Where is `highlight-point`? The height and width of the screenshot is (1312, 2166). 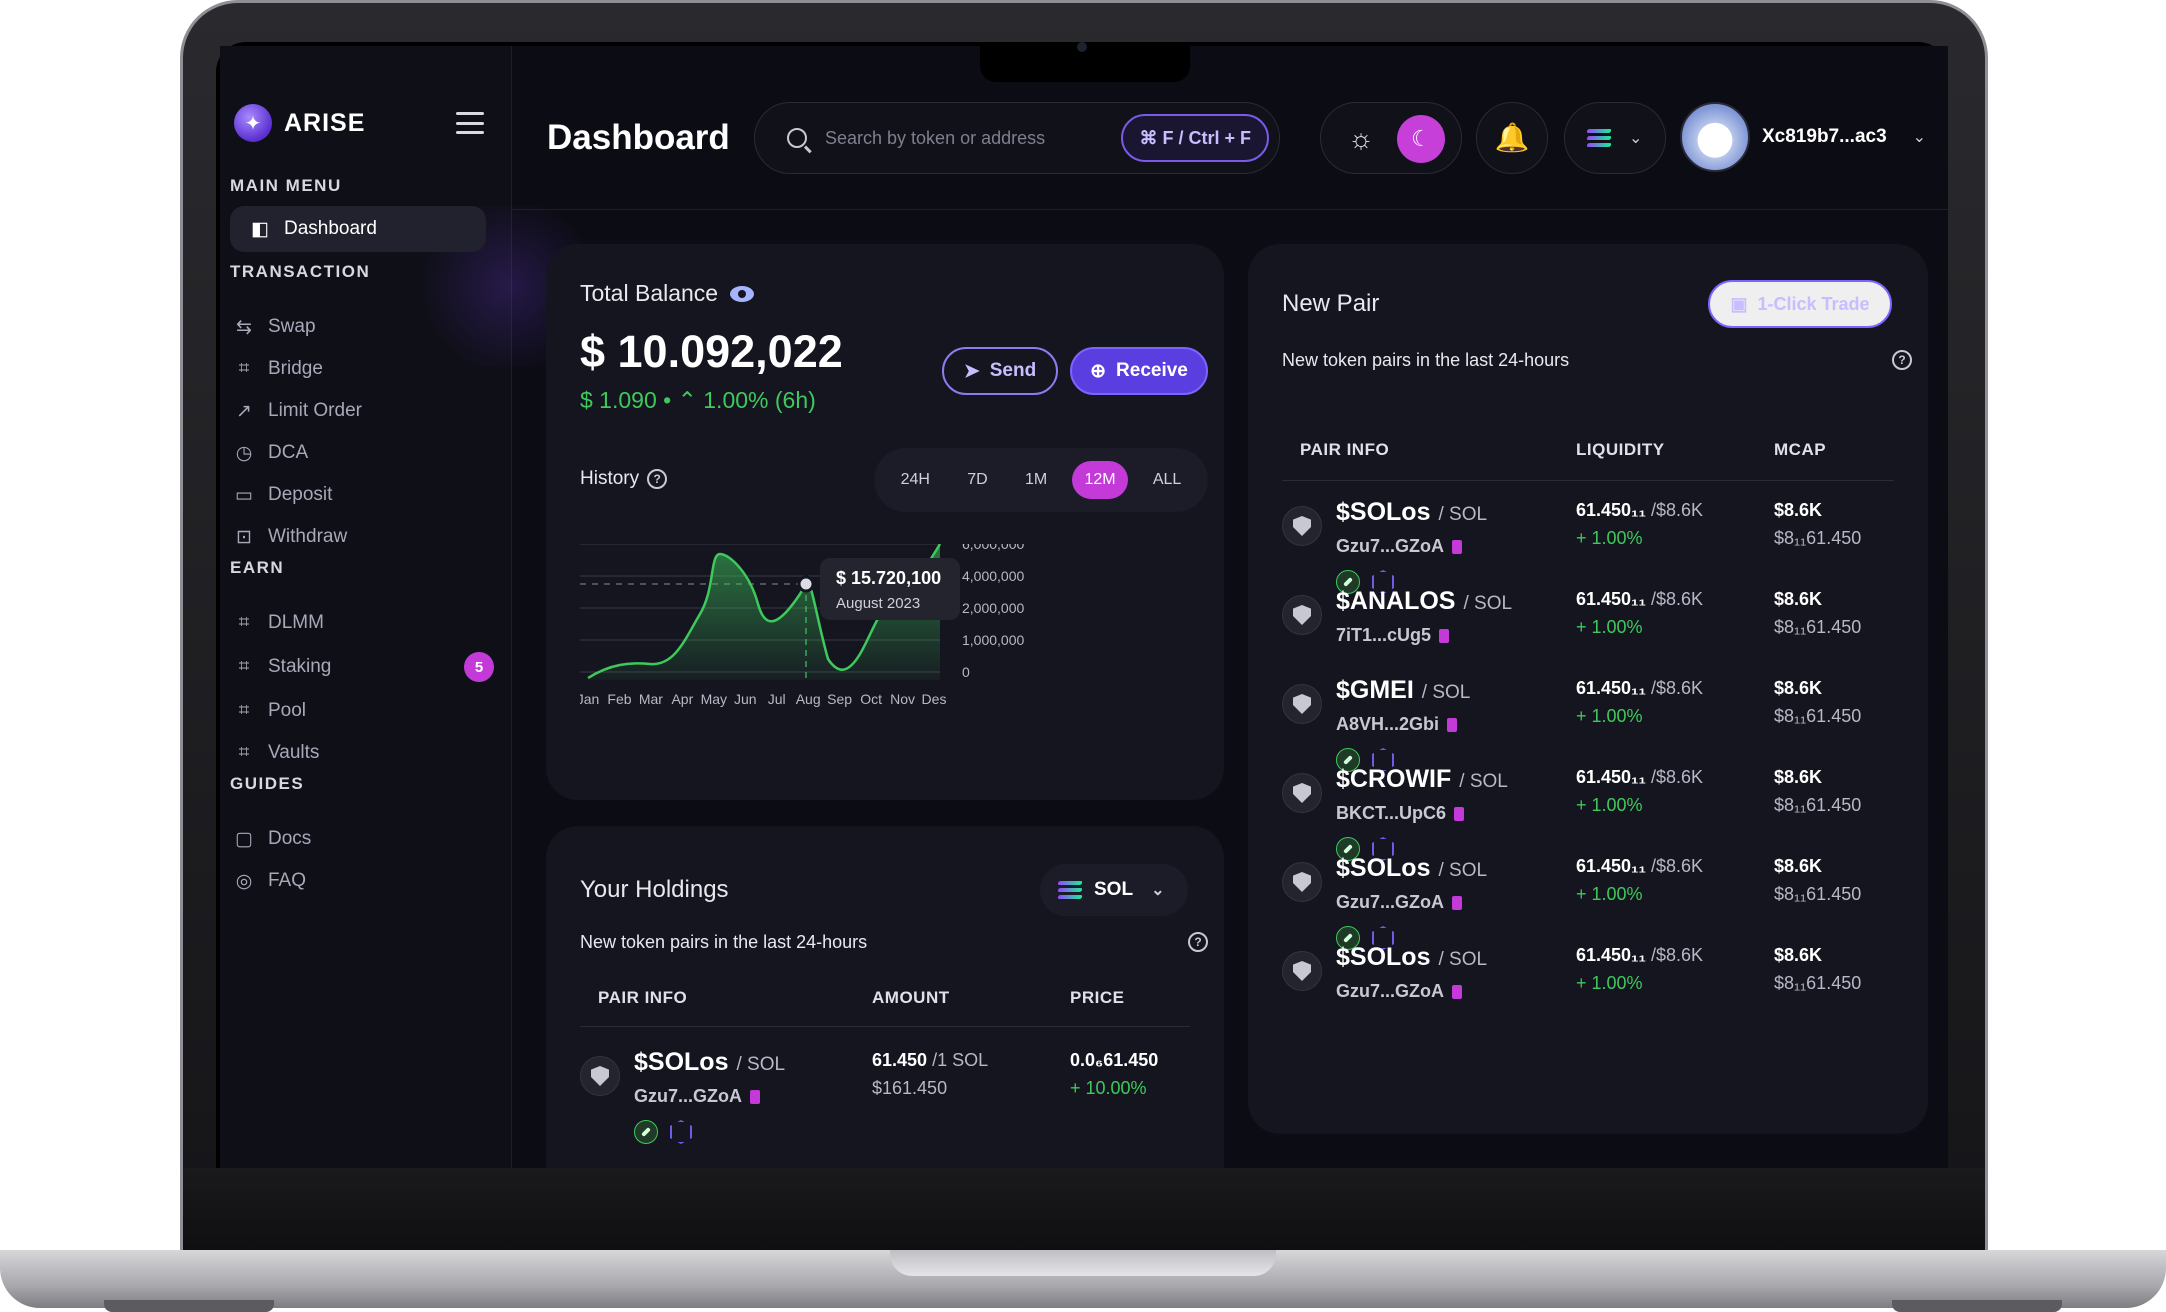 highlight-point is located at coordinates (806, 584).